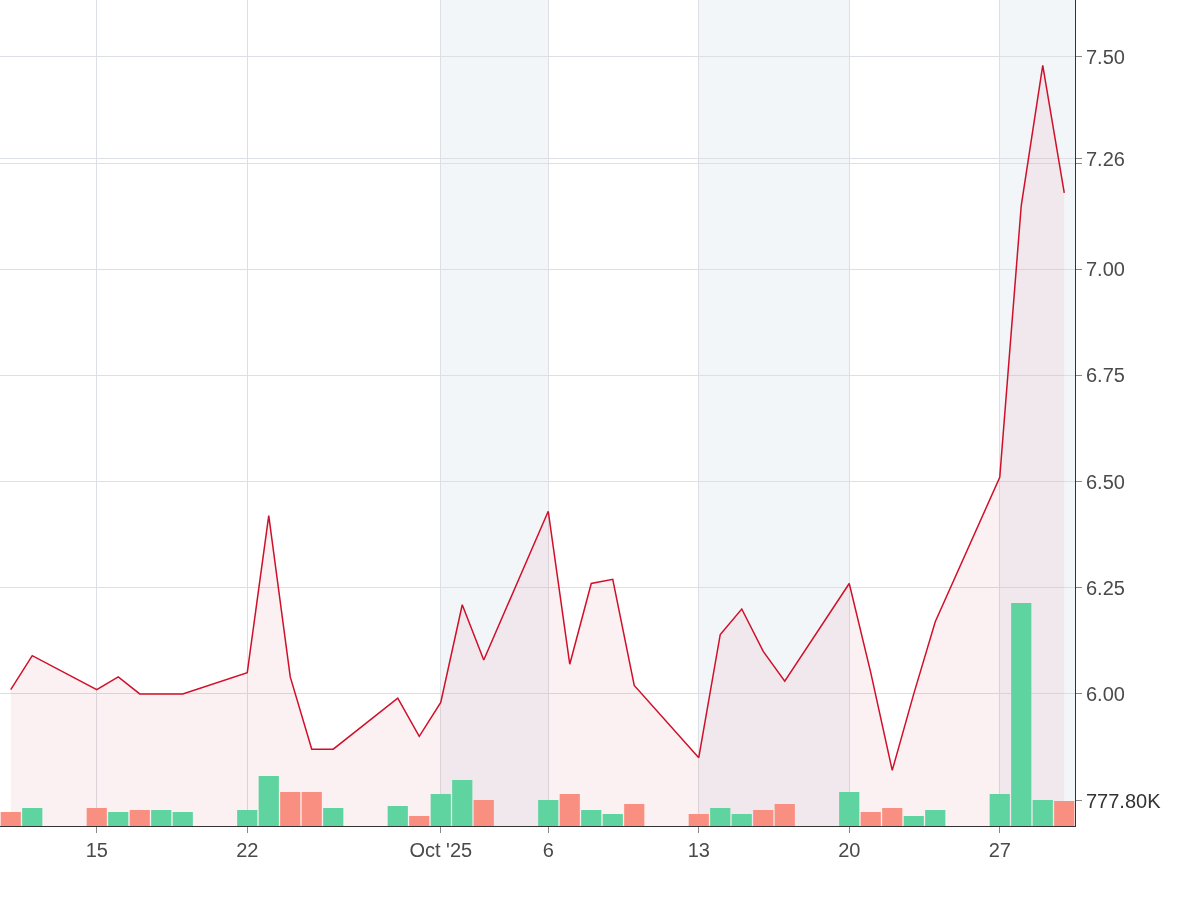 This screenshot has height=914, width=1180. I want to click on y-tick-label: 7.00, so click(1105, 269).